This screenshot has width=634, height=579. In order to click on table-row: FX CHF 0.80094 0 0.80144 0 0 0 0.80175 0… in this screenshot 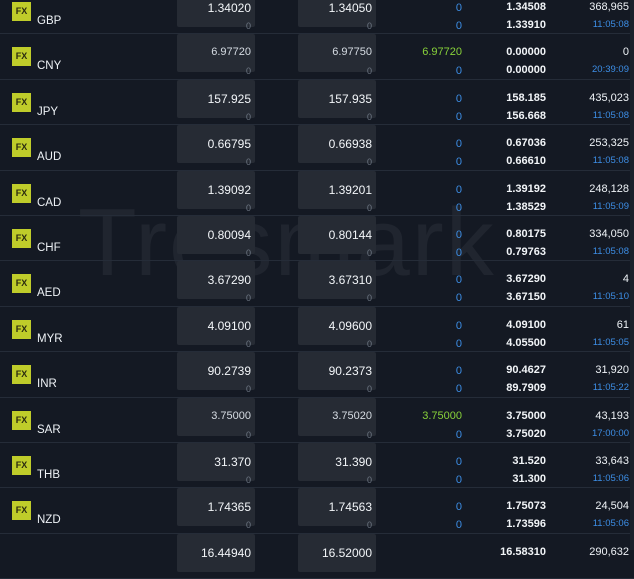, I will do `click(317, 238)`.